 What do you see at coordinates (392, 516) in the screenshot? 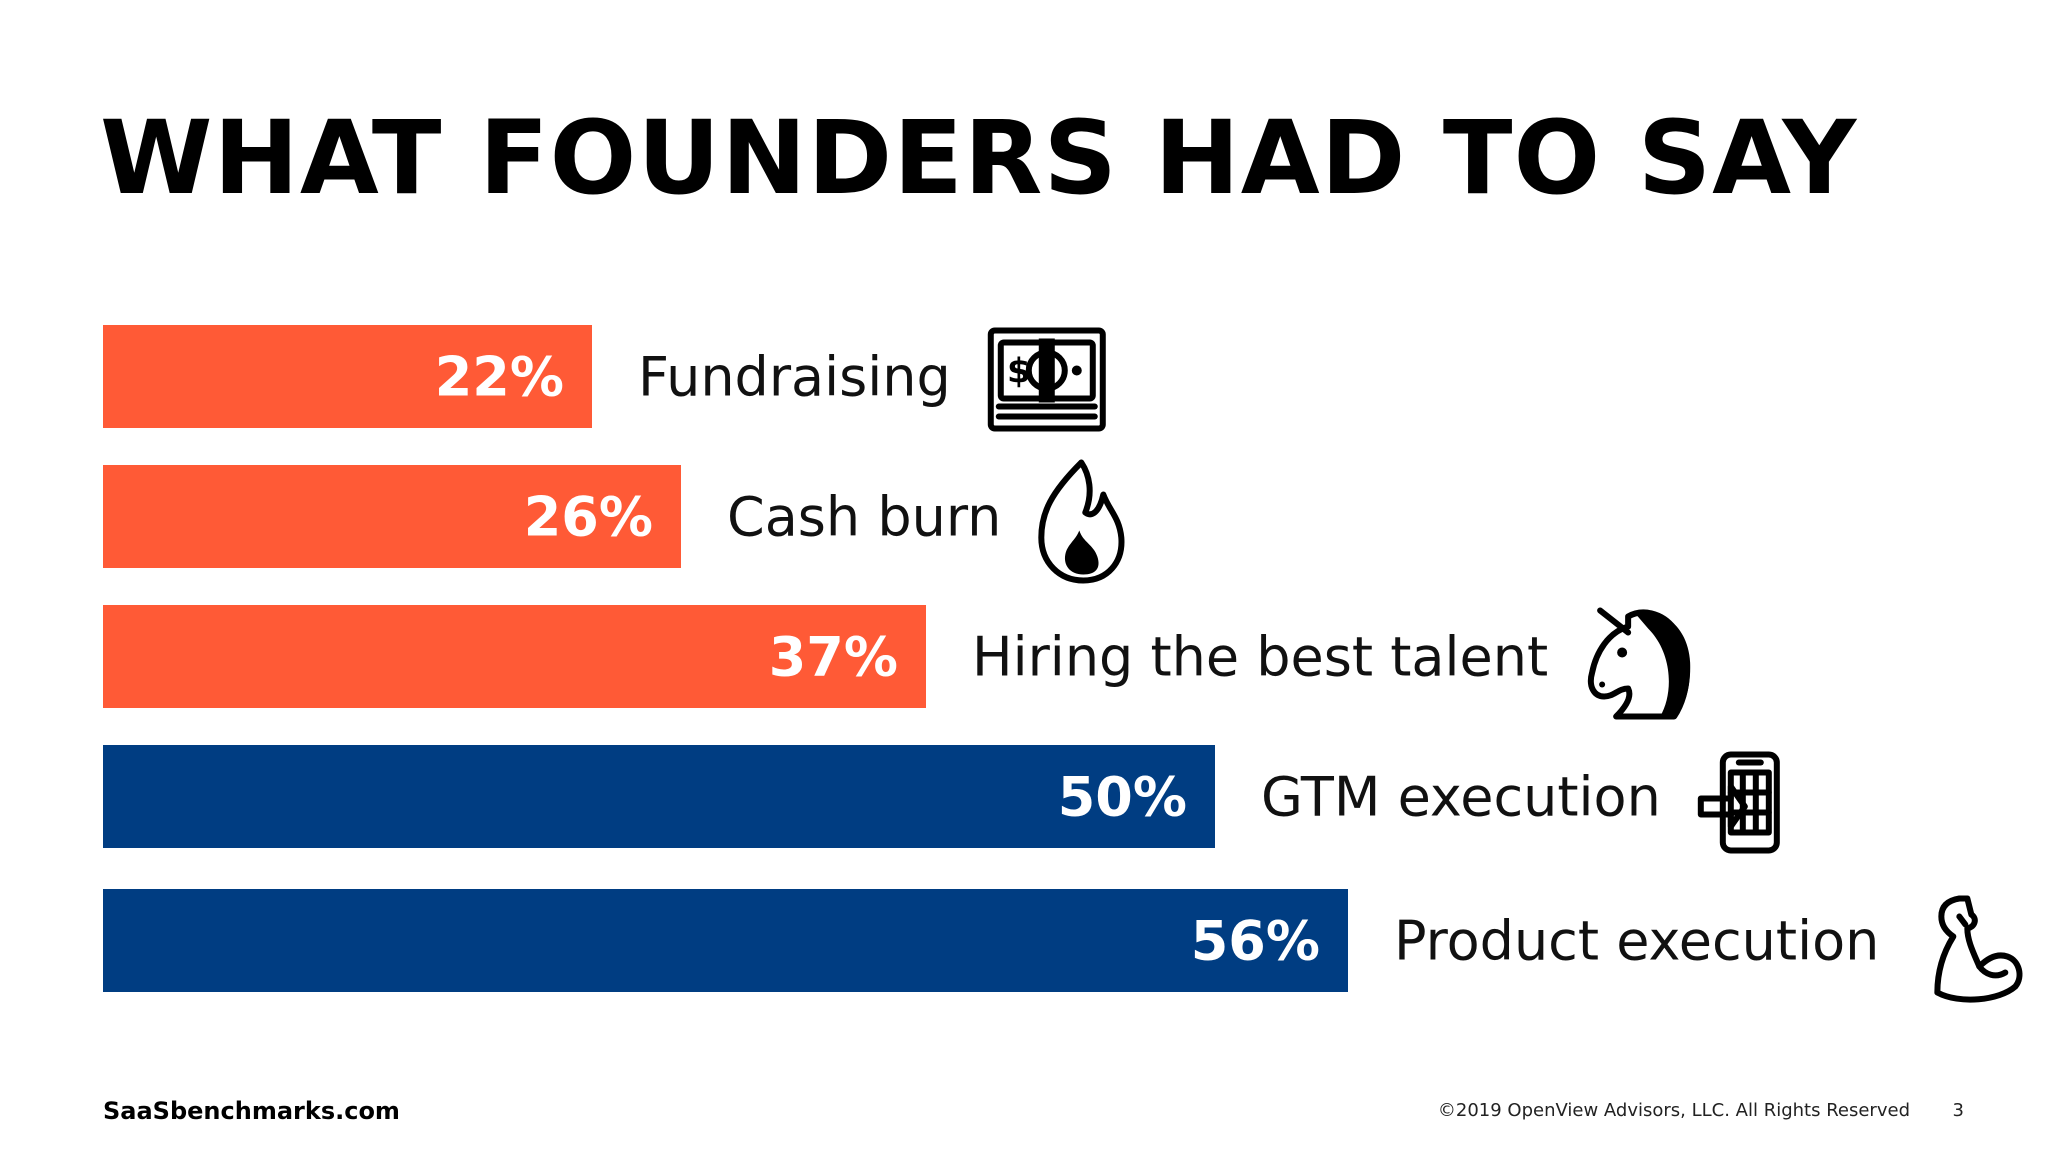
I see `bar-cash-burn` at bounding box center [392, 516].